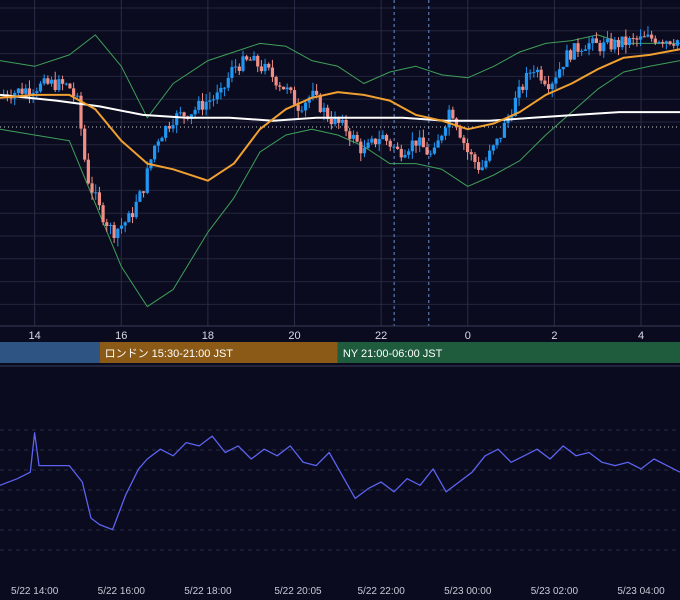 This screenshot has width=680, height=600. What do you see at coordinates (35, 336) in the screenshot?
I see `price-x-tick-label: 14` at bounding box center [35, 336].